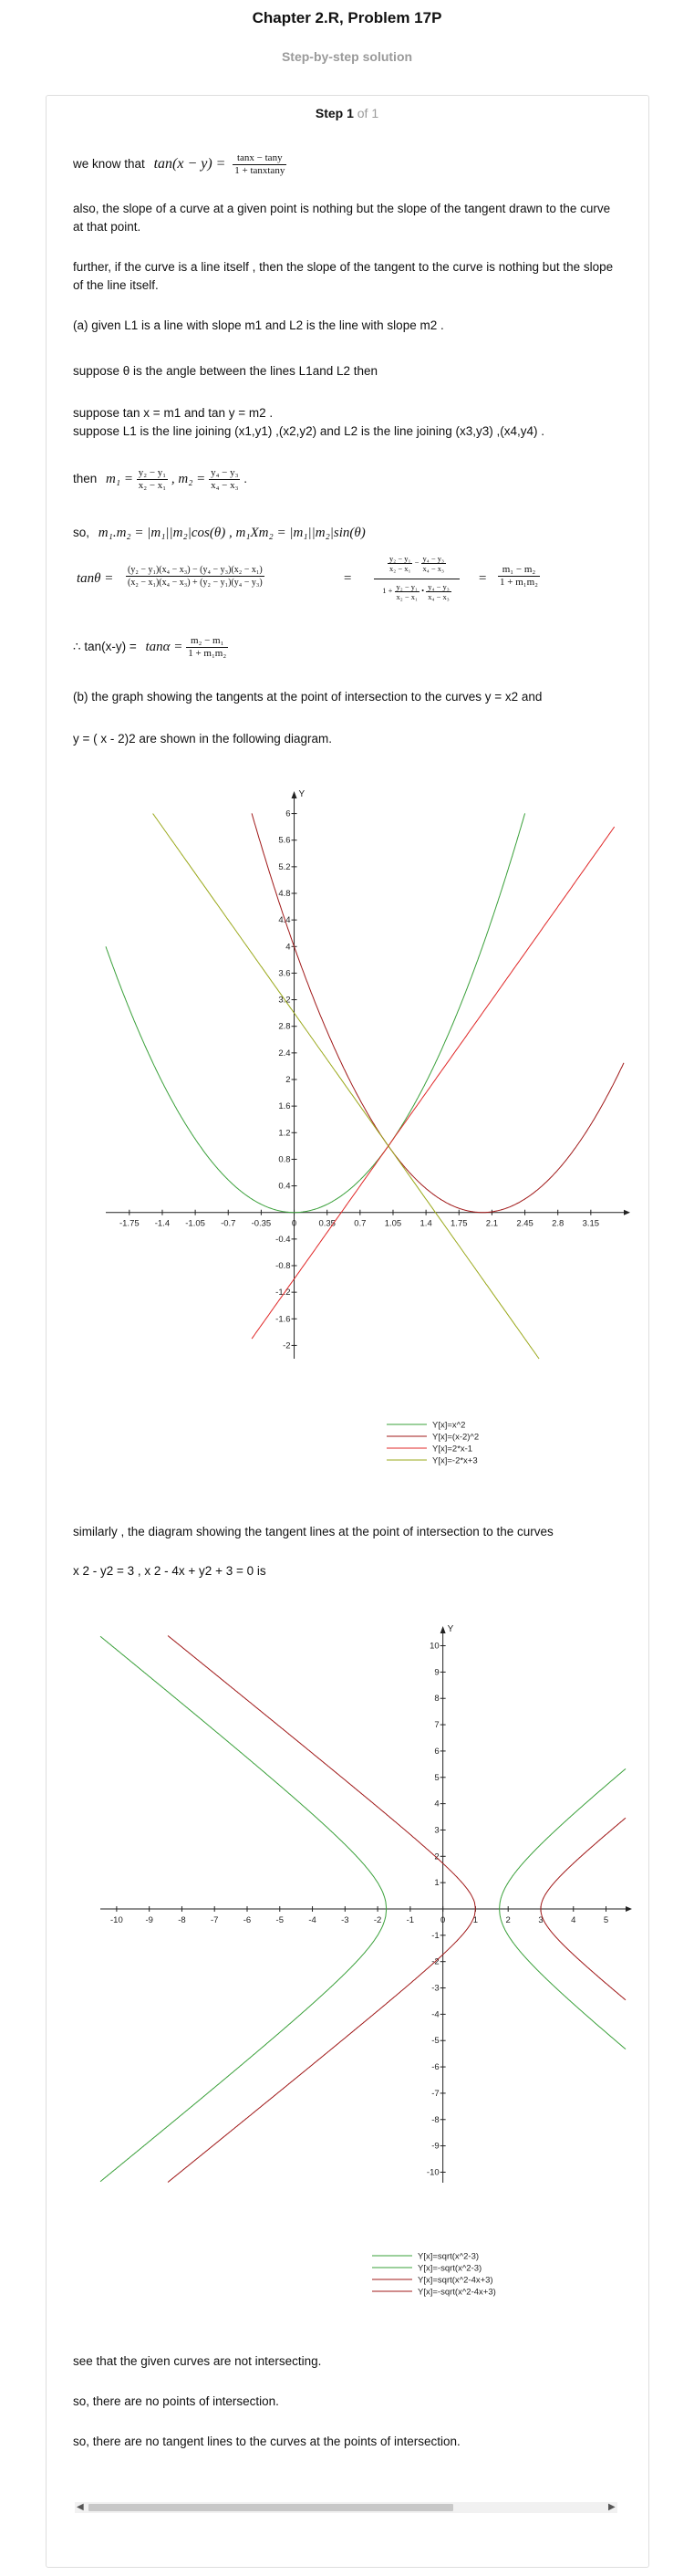  Describe the element at coordinates (435, 2067) in the screenshot. I see `y-tick-label: -6` at that location.